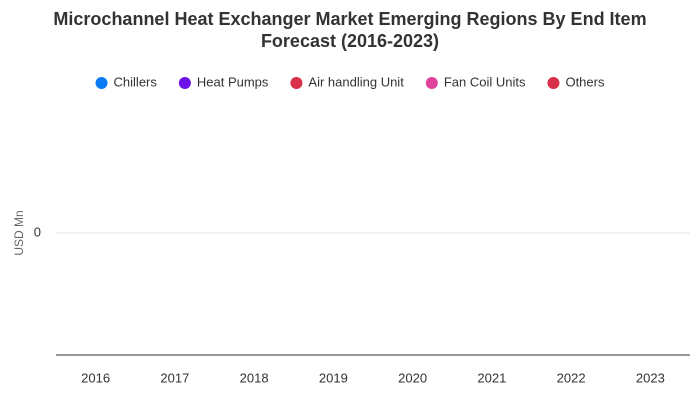  Describe the element at coordinates (95, 377) in the screenshot. I see `x-tick-label: 2016` at that location.